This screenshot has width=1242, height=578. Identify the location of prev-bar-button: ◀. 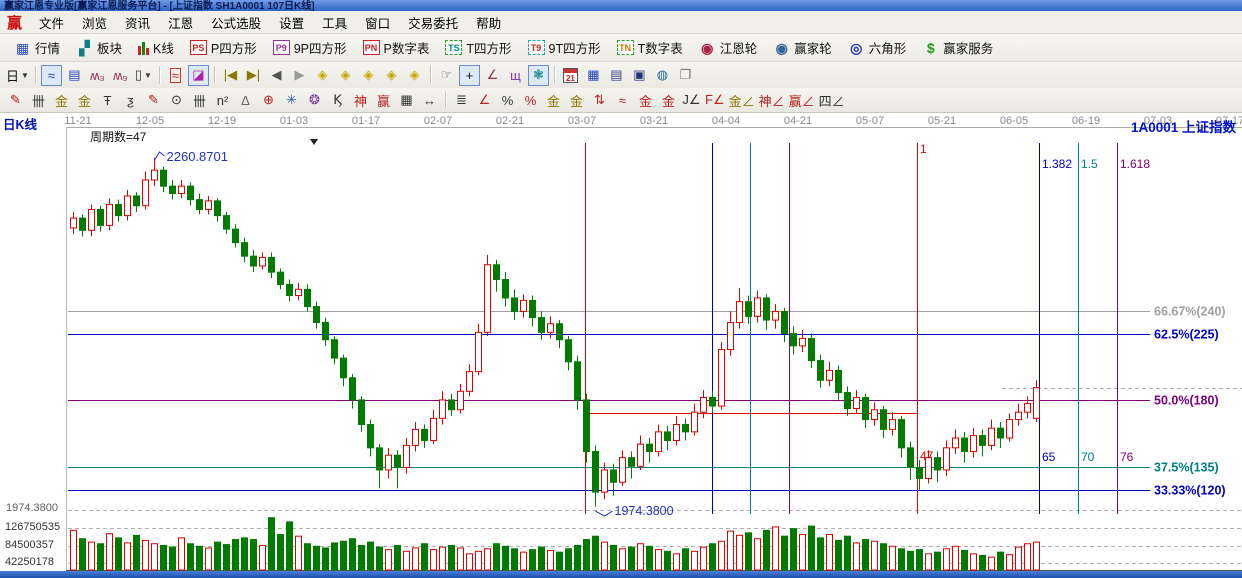
(276, 75).